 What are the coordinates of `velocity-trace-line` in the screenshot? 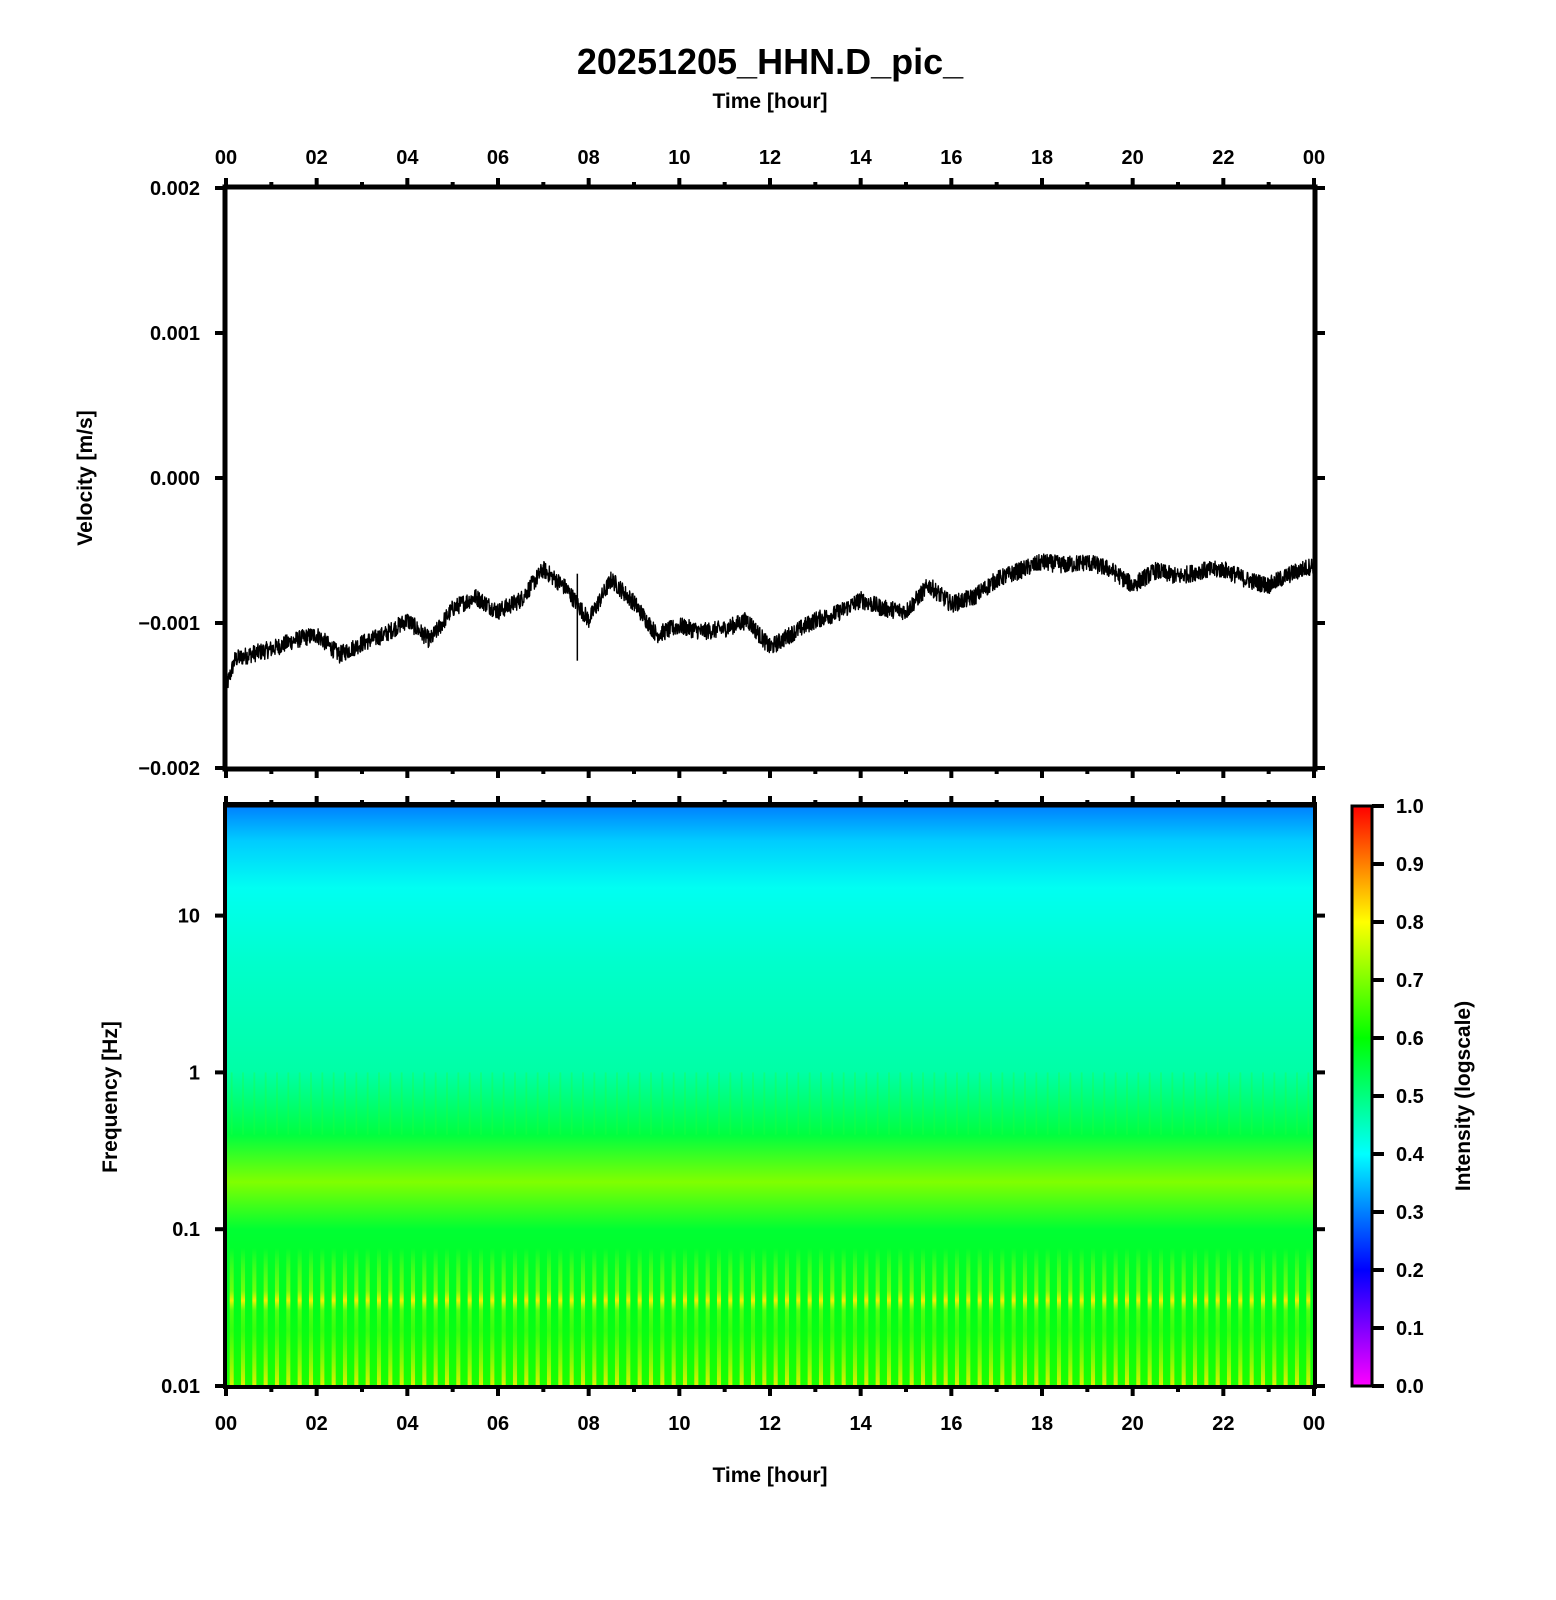 It's located at (770, 622).